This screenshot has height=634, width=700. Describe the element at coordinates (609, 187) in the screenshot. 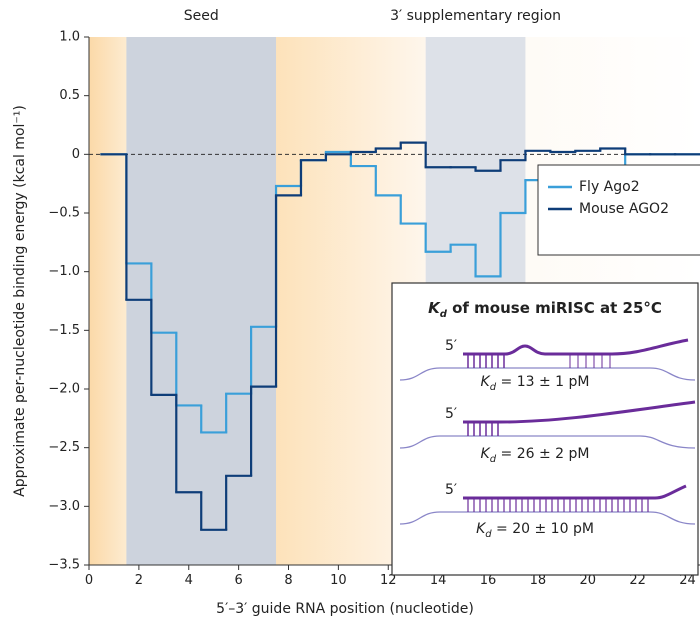

I see `legend-label: Fly Ago2` at that location.